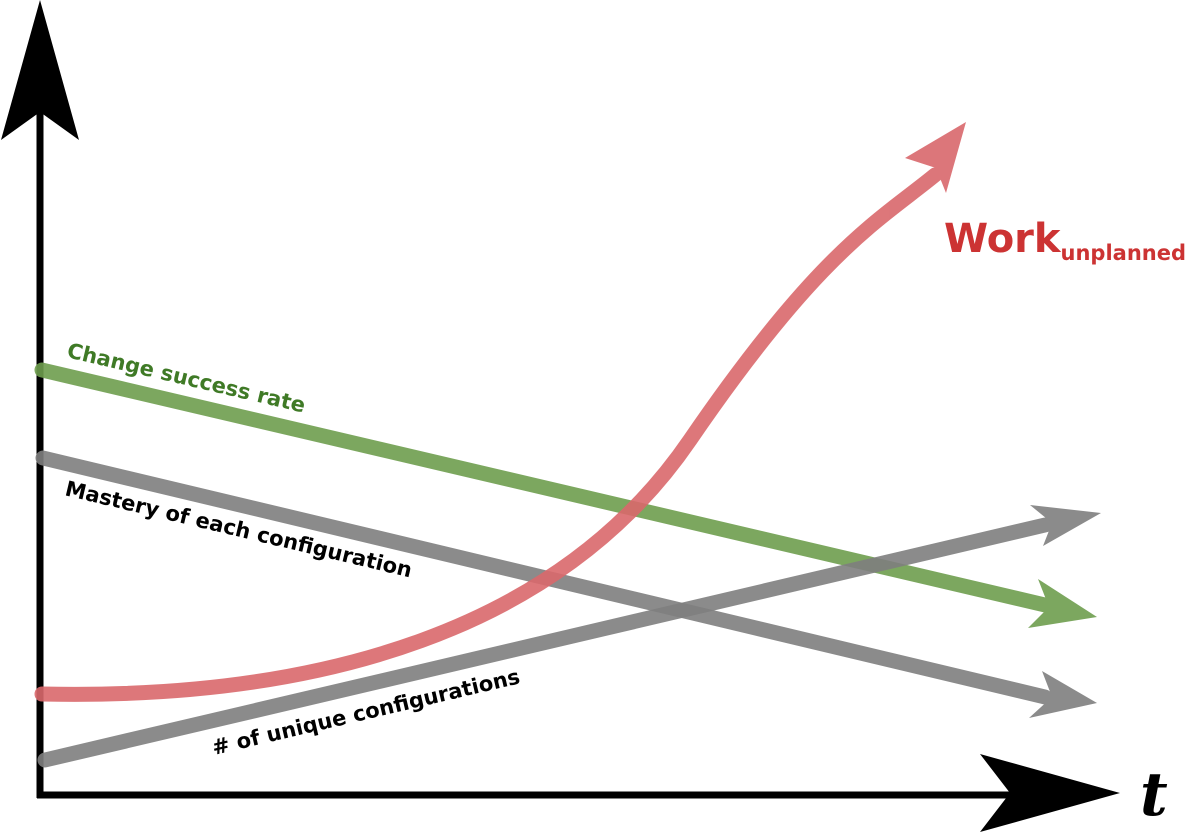 The width and height of the screenshot is (1193, 833). What do you see at coordinates (1154, 795) in the screenshot?
I see `x-axis-label: t` at bounding box center [1154, 795].